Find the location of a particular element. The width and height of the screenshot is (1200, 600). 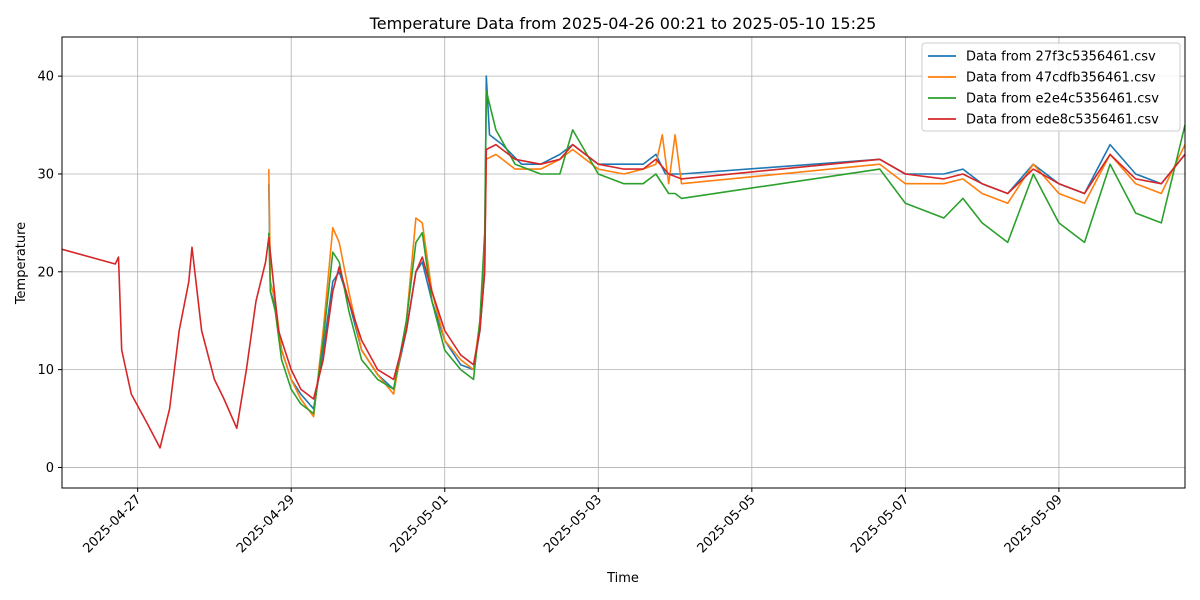

legend-label: Data from 27f3c5356461.csv is located at coordinates (1061, 57).